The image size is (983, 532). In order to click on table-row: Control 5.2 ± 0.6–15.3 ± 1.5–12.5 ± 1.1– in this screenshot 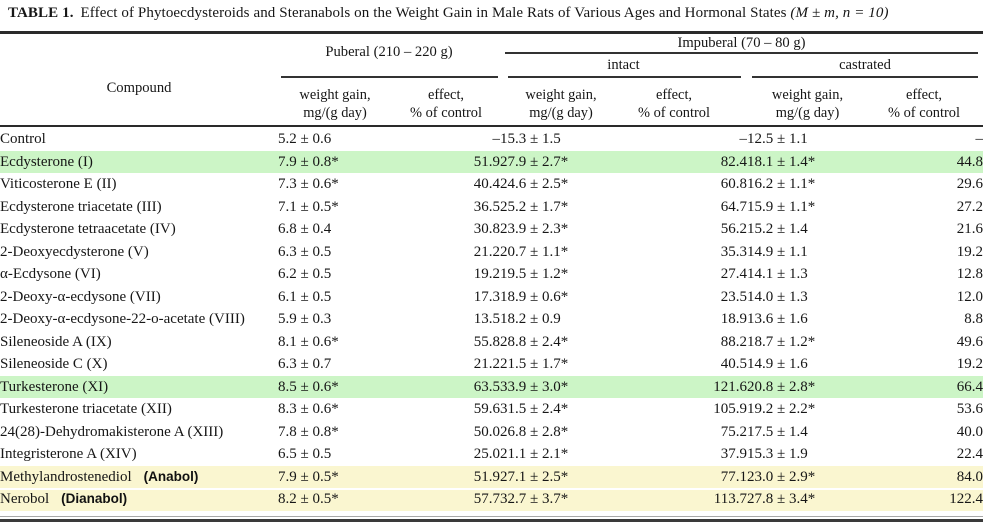, I will do `click(491, 139)`.